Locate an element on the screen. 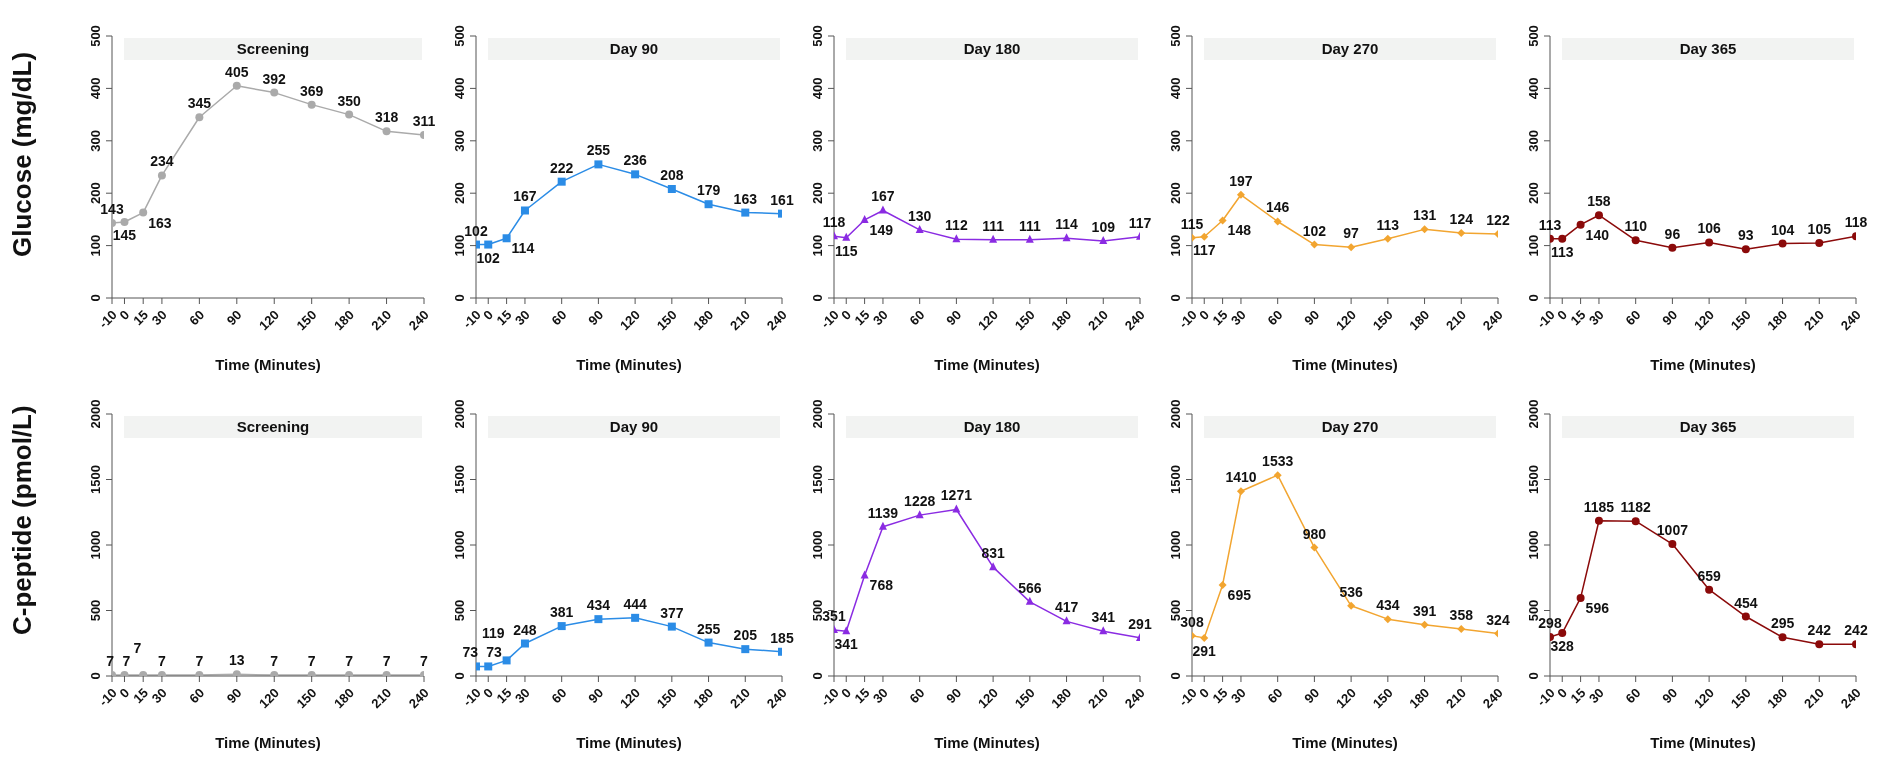 This screenshot has width=1885, height=761. data-label: 208 is located at coordinates (672, 175).